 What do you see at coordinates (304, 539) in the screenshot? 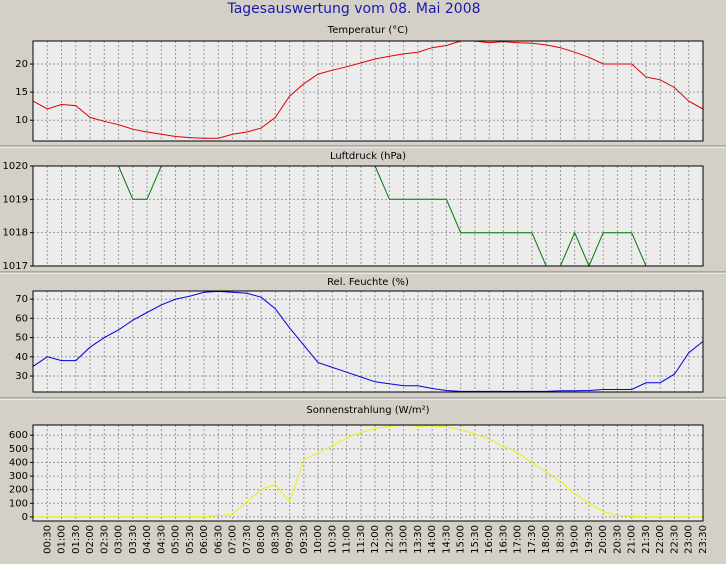
I see `x-tick-label: 09:30` at bounding box center [304, 539].